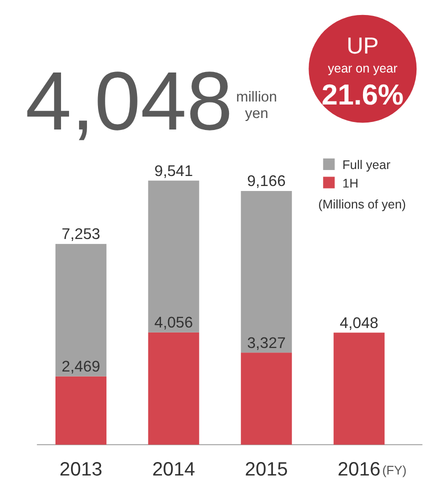 This screenshot has height=500, width=441. Describe the element at coordinates (350, 183) in the screenshot. I see `legend-label: 1H` at that location.